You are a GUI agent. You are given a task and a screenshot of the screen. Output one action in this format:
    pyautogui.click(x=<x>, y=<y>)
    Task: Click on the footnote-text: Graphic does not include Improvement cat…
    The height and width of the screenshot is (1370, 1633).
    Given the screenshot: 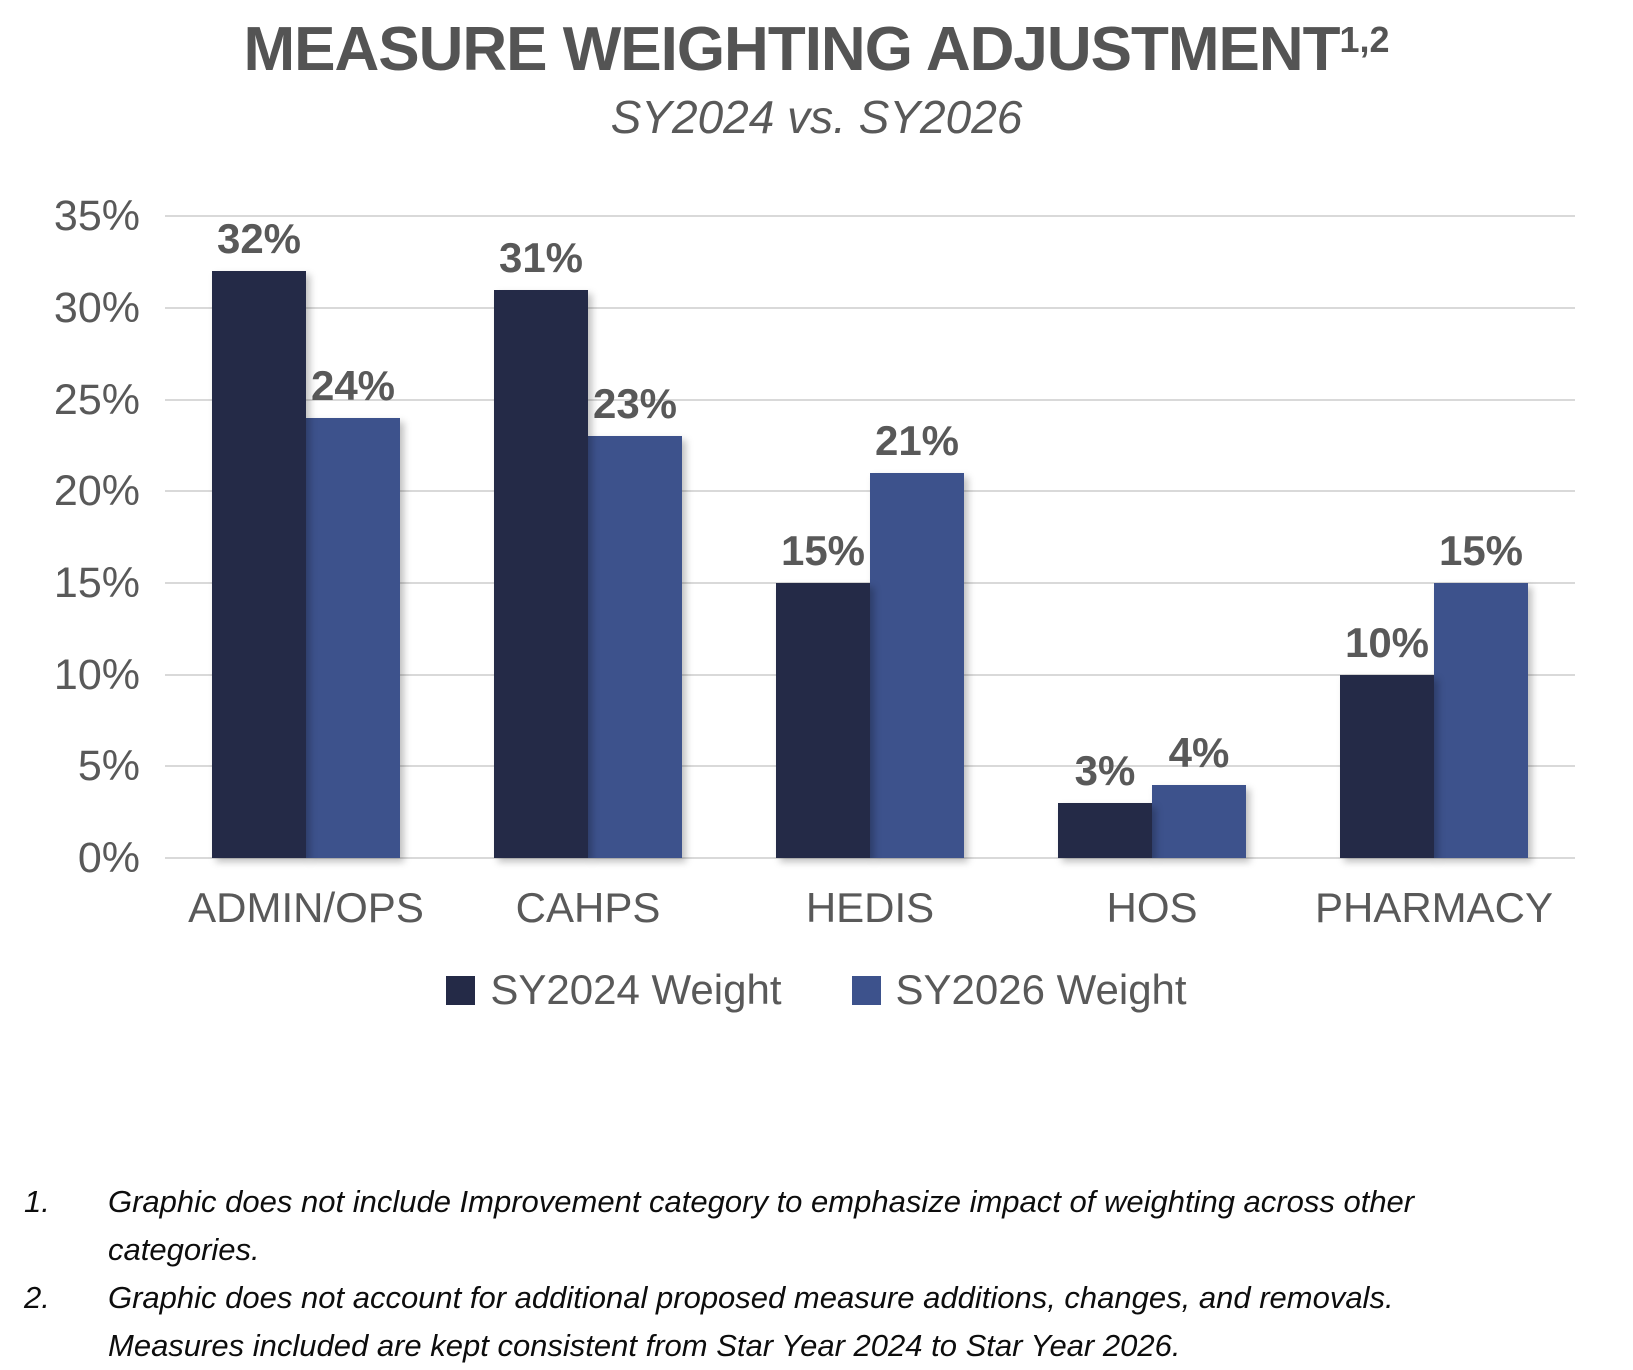 What is the action you would take?
    pyautogui.click(x=761, y=1225)
    